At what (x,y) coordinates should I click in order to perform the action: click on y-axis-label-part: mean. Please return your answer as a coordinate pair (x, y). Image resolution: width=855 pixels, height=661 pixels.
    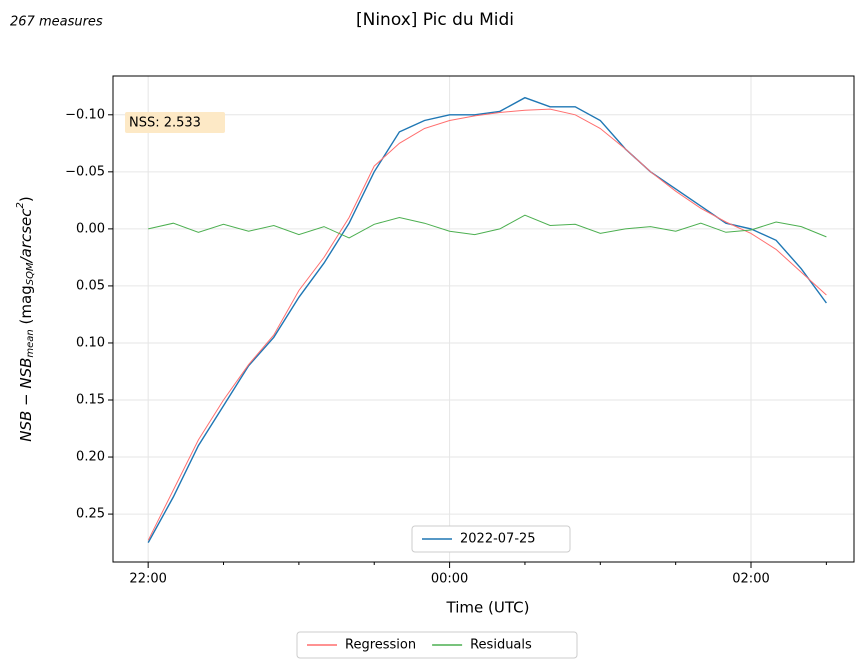
    Looking at the image, I should click on (30, 343).